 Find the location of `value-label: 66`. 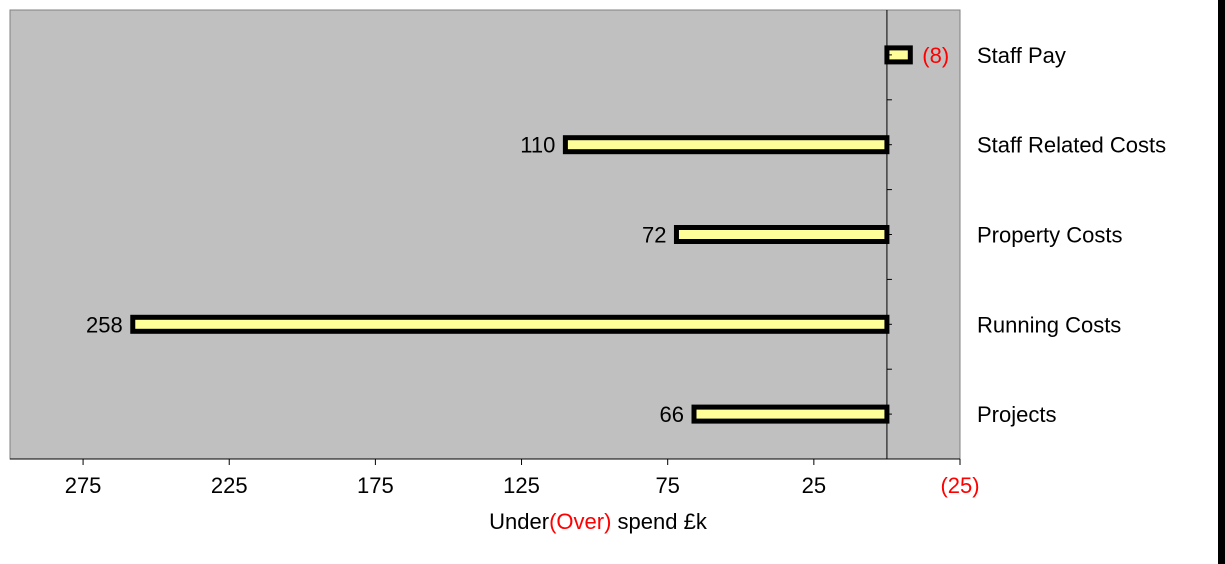

value-label: 66 is located at coordinates (672, 414).